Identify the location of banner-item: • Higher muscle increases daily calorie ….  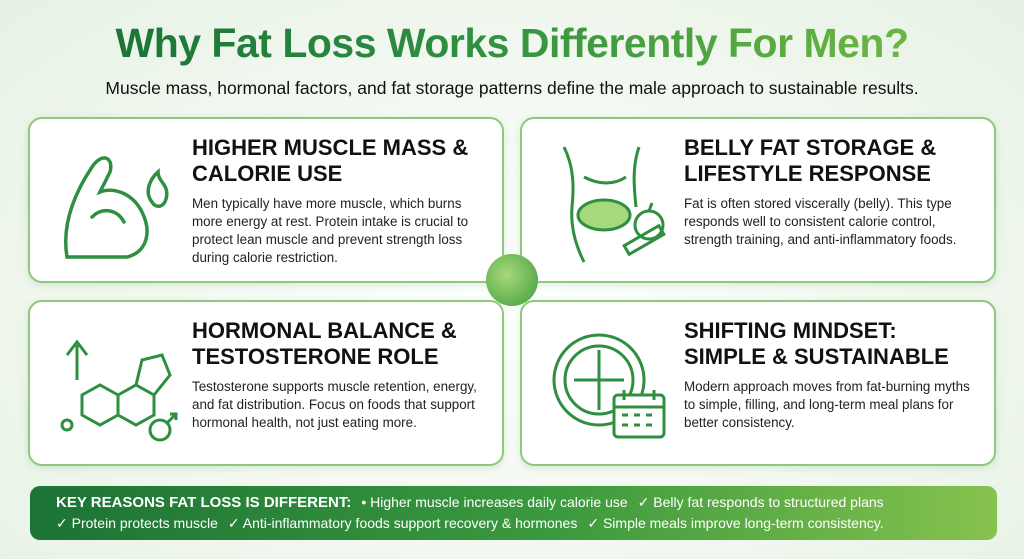
(494, 502).